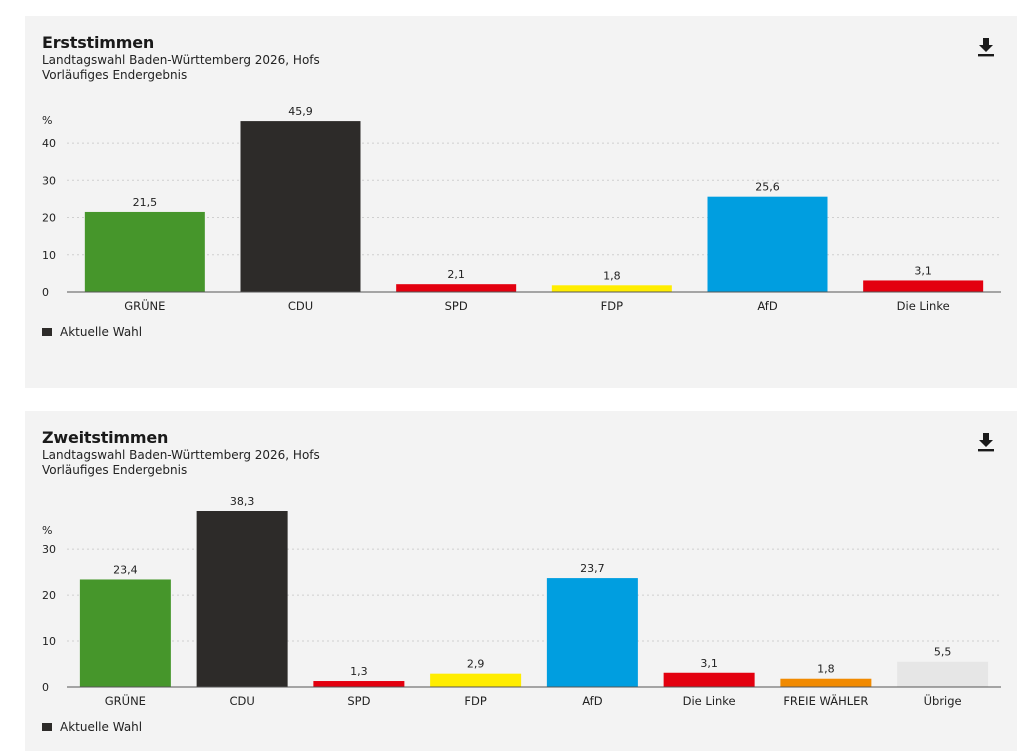  I want to click on data-label: 1,3, so click(359, 671).